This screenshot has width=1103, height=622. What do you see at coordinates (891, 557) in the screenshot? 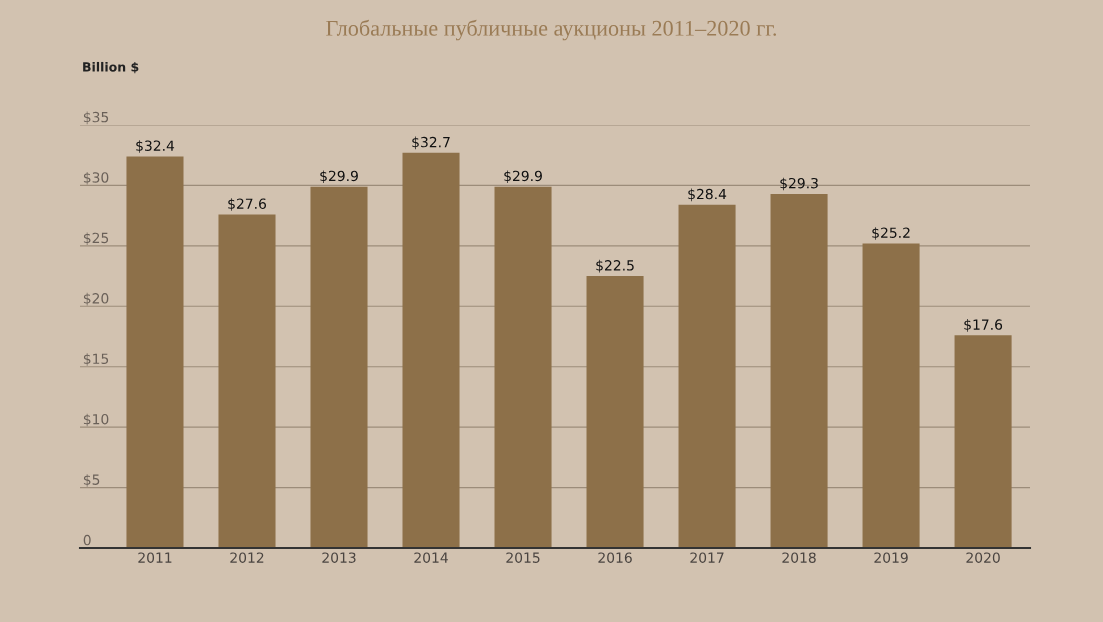
I see `x-tick-label: 2019` at bounding box center [891, 557].